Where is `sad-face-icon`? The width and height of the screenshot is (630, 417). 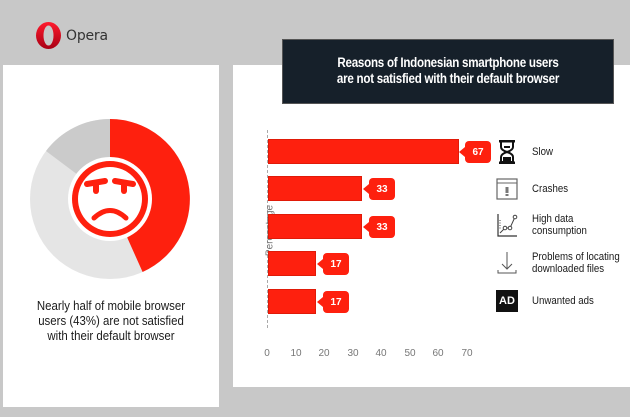 sad-face-icon is located at coordinates (110, 199).